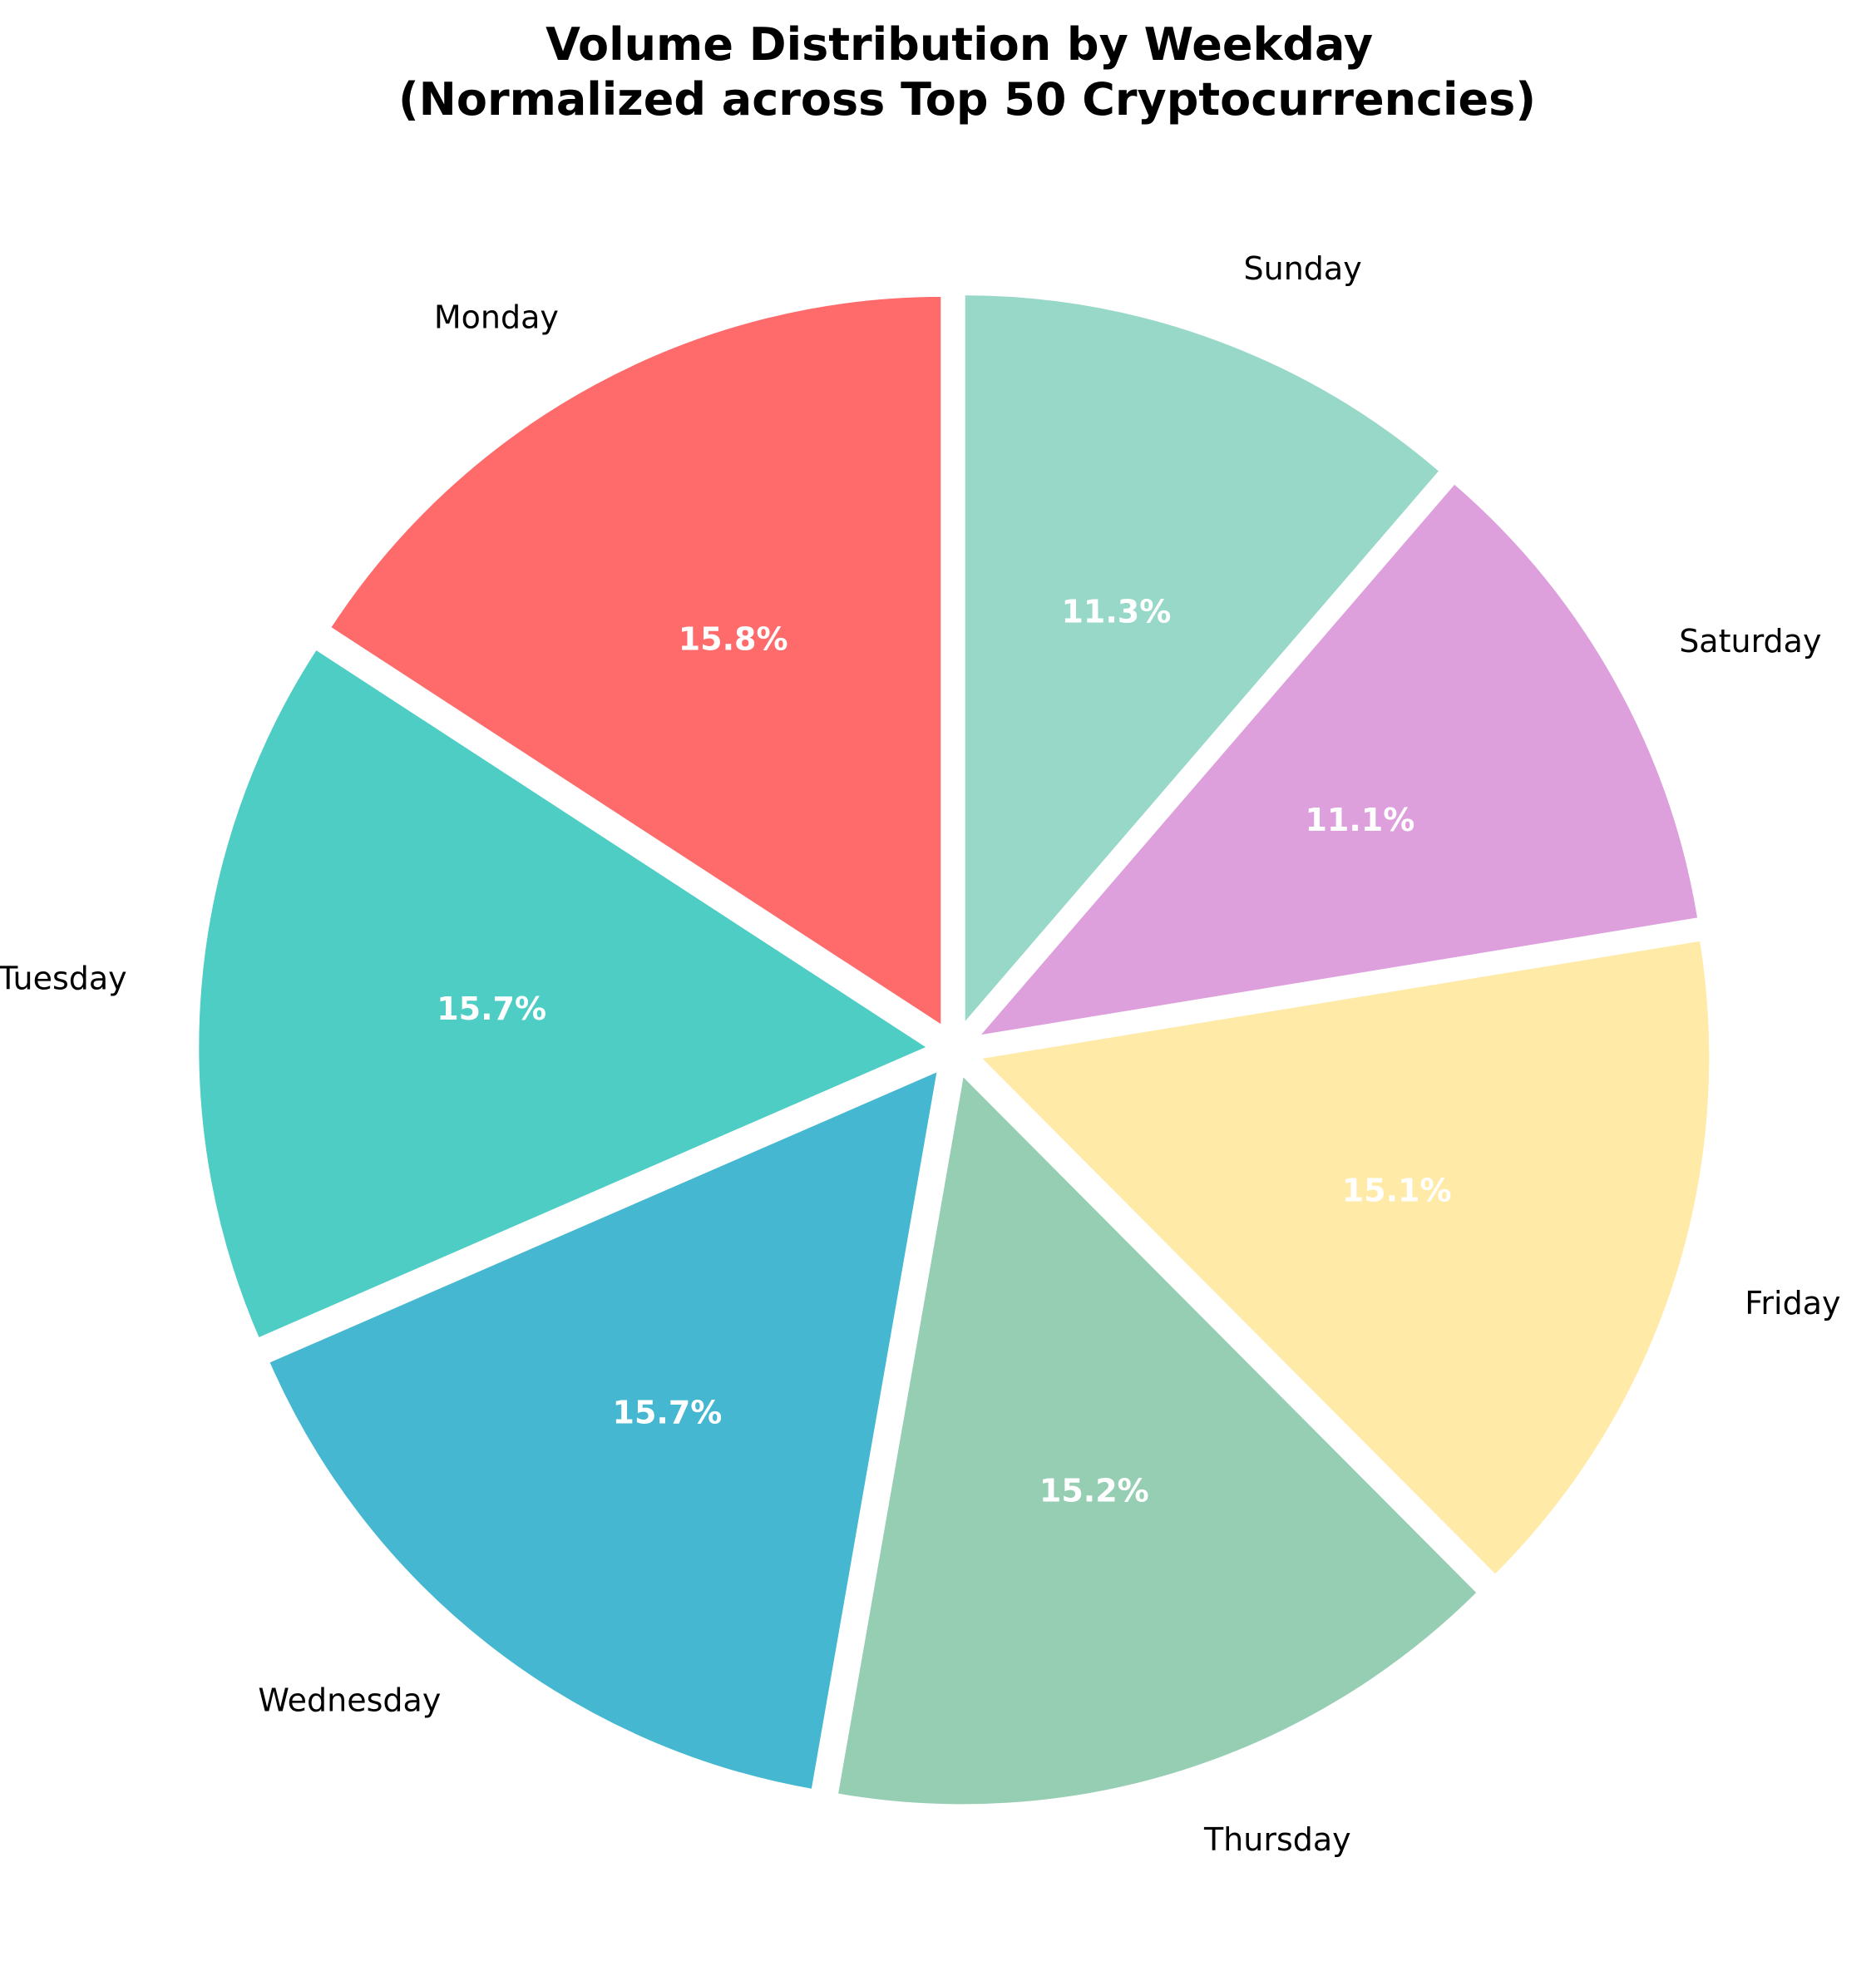  What do you see at coordinates (1303, 268) in the screenshot?
I see `slice-label-sunday: Sunday` at bounding box center [1303, 268].